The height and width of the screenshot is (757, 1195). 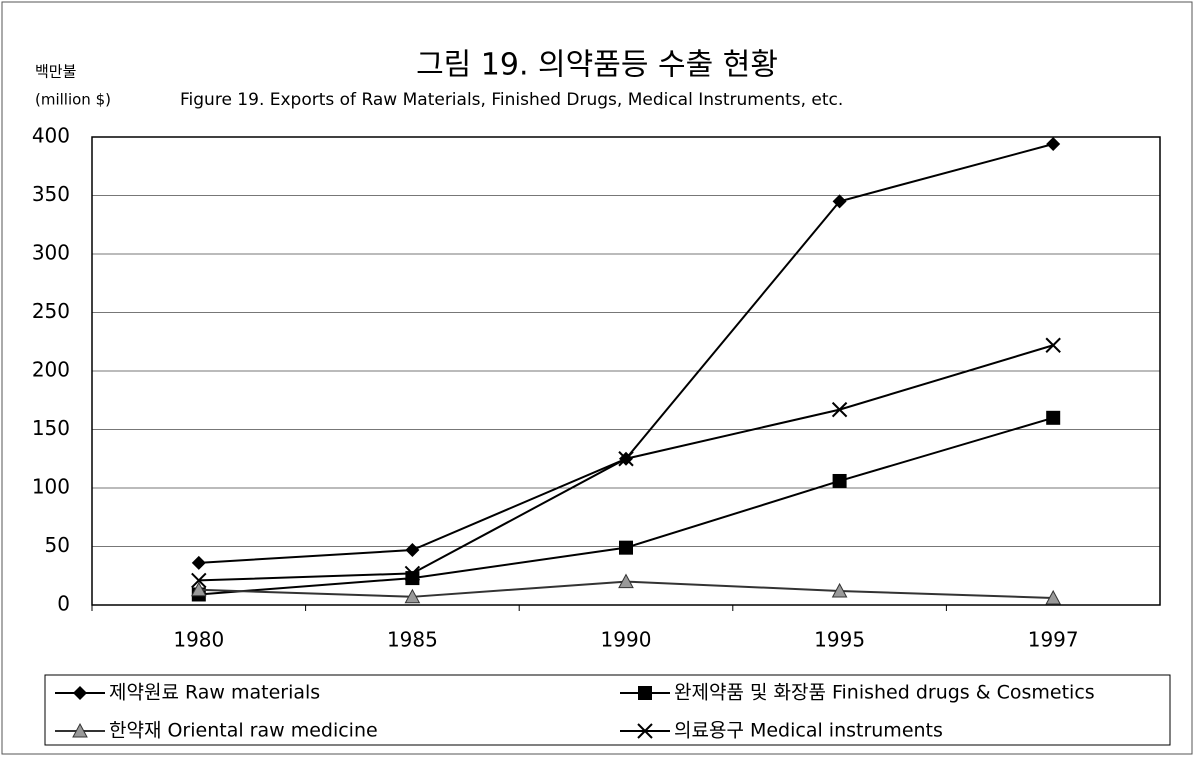 What do you see at coordinates (51, 136) in the screenshot?
I see `y-tick-label: 400` at bounding box center [51, 136].